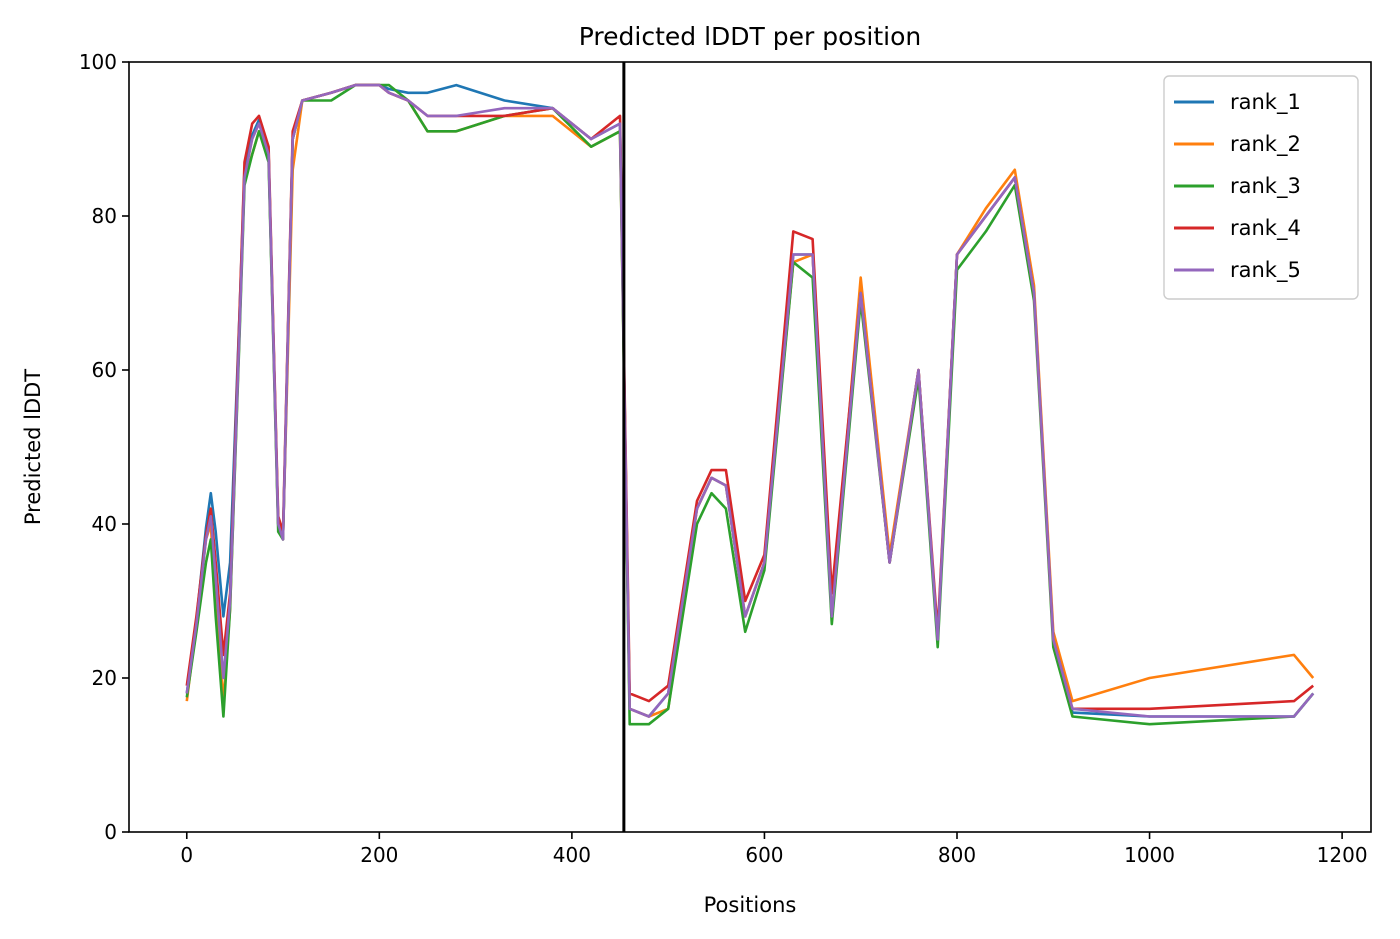 Image resolution: width=1400 pixels, height=939 pixels. Describe the element at coordinates (104, 447) in the screenshot. I see `y-axis: 0 20 40 60 80 100` at that location.